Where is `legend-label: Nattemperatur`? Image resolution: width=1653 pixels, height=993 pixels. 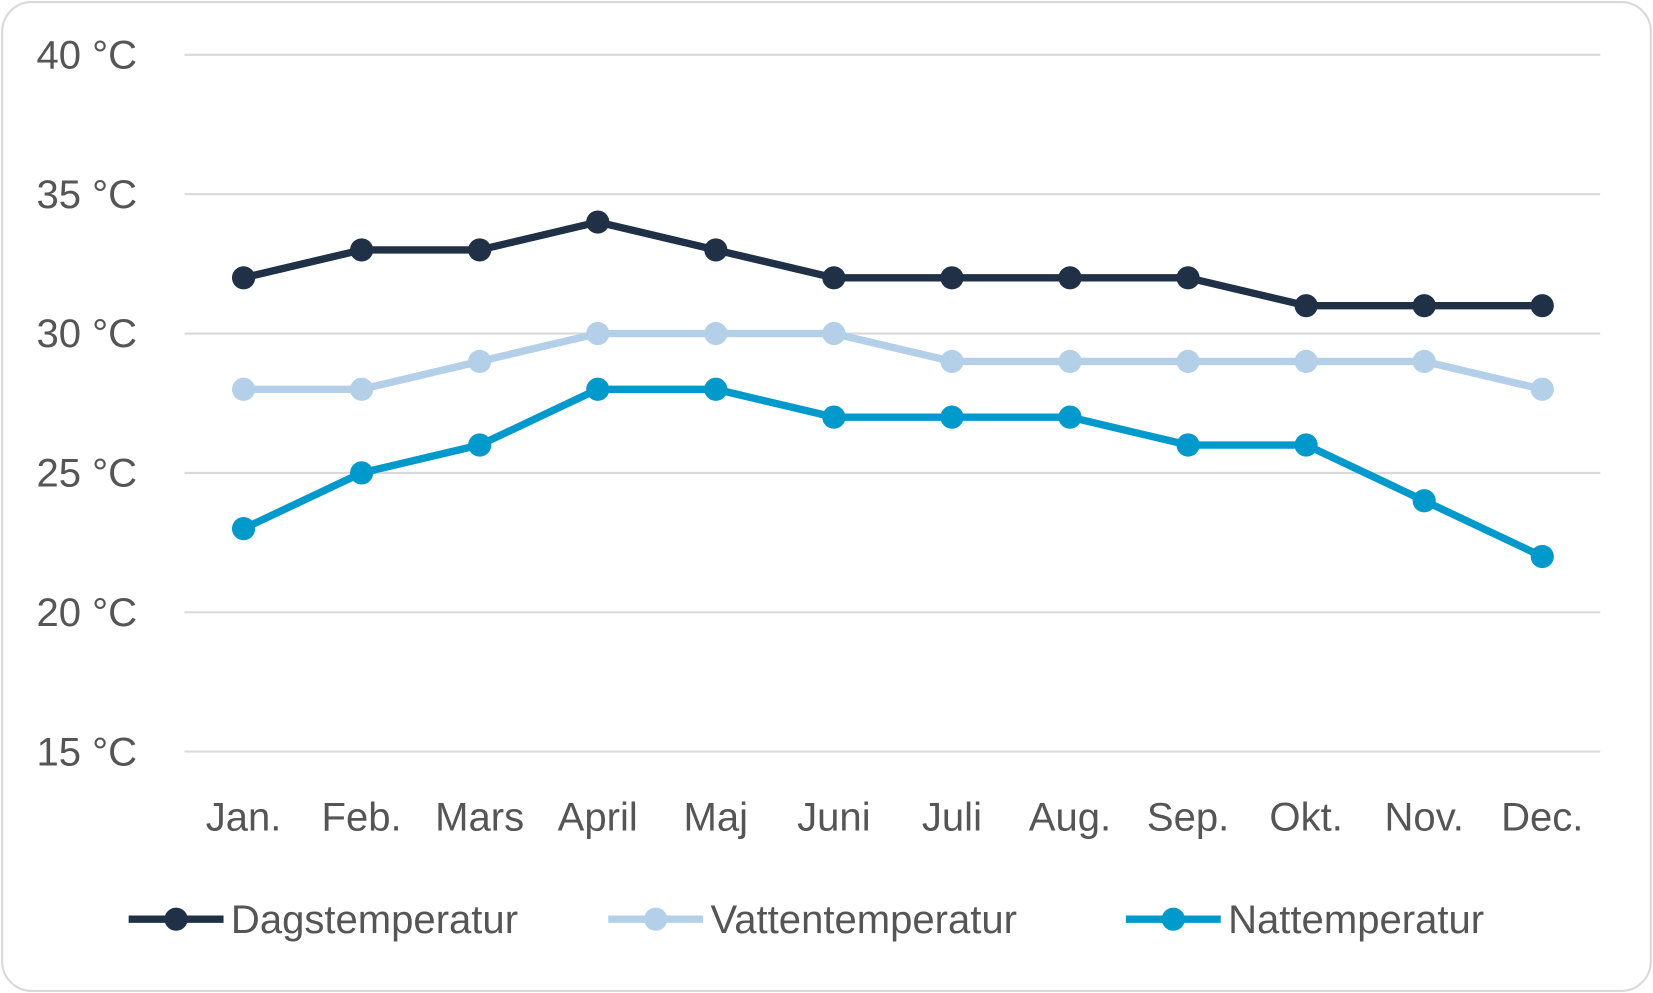 legend-label: Nattemperatur is located at coordinates (1356, 920).